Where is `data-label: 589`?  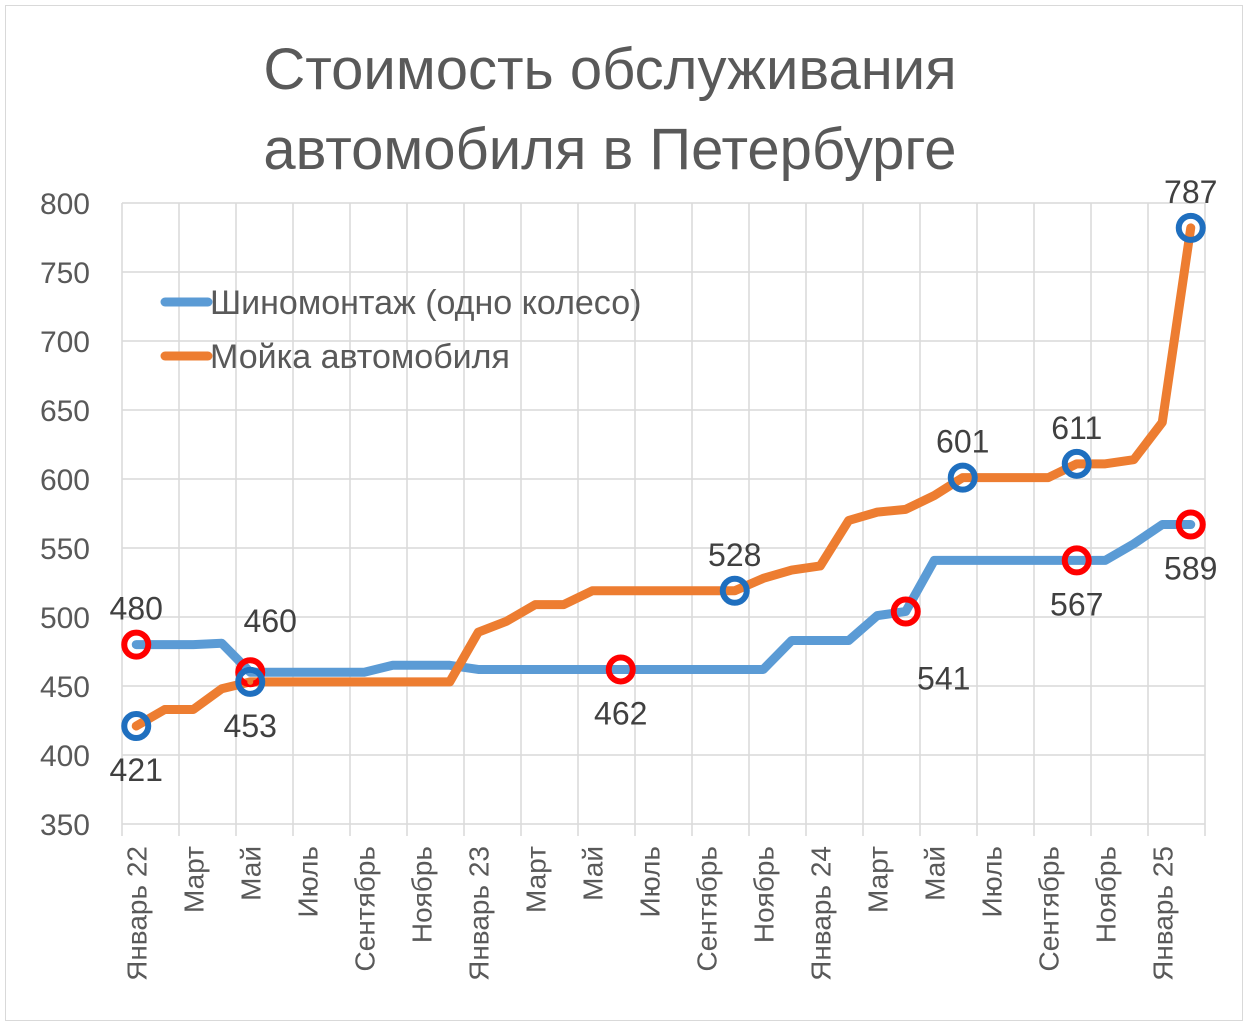 data-label: 589 is located at coordinates (1190, 569).